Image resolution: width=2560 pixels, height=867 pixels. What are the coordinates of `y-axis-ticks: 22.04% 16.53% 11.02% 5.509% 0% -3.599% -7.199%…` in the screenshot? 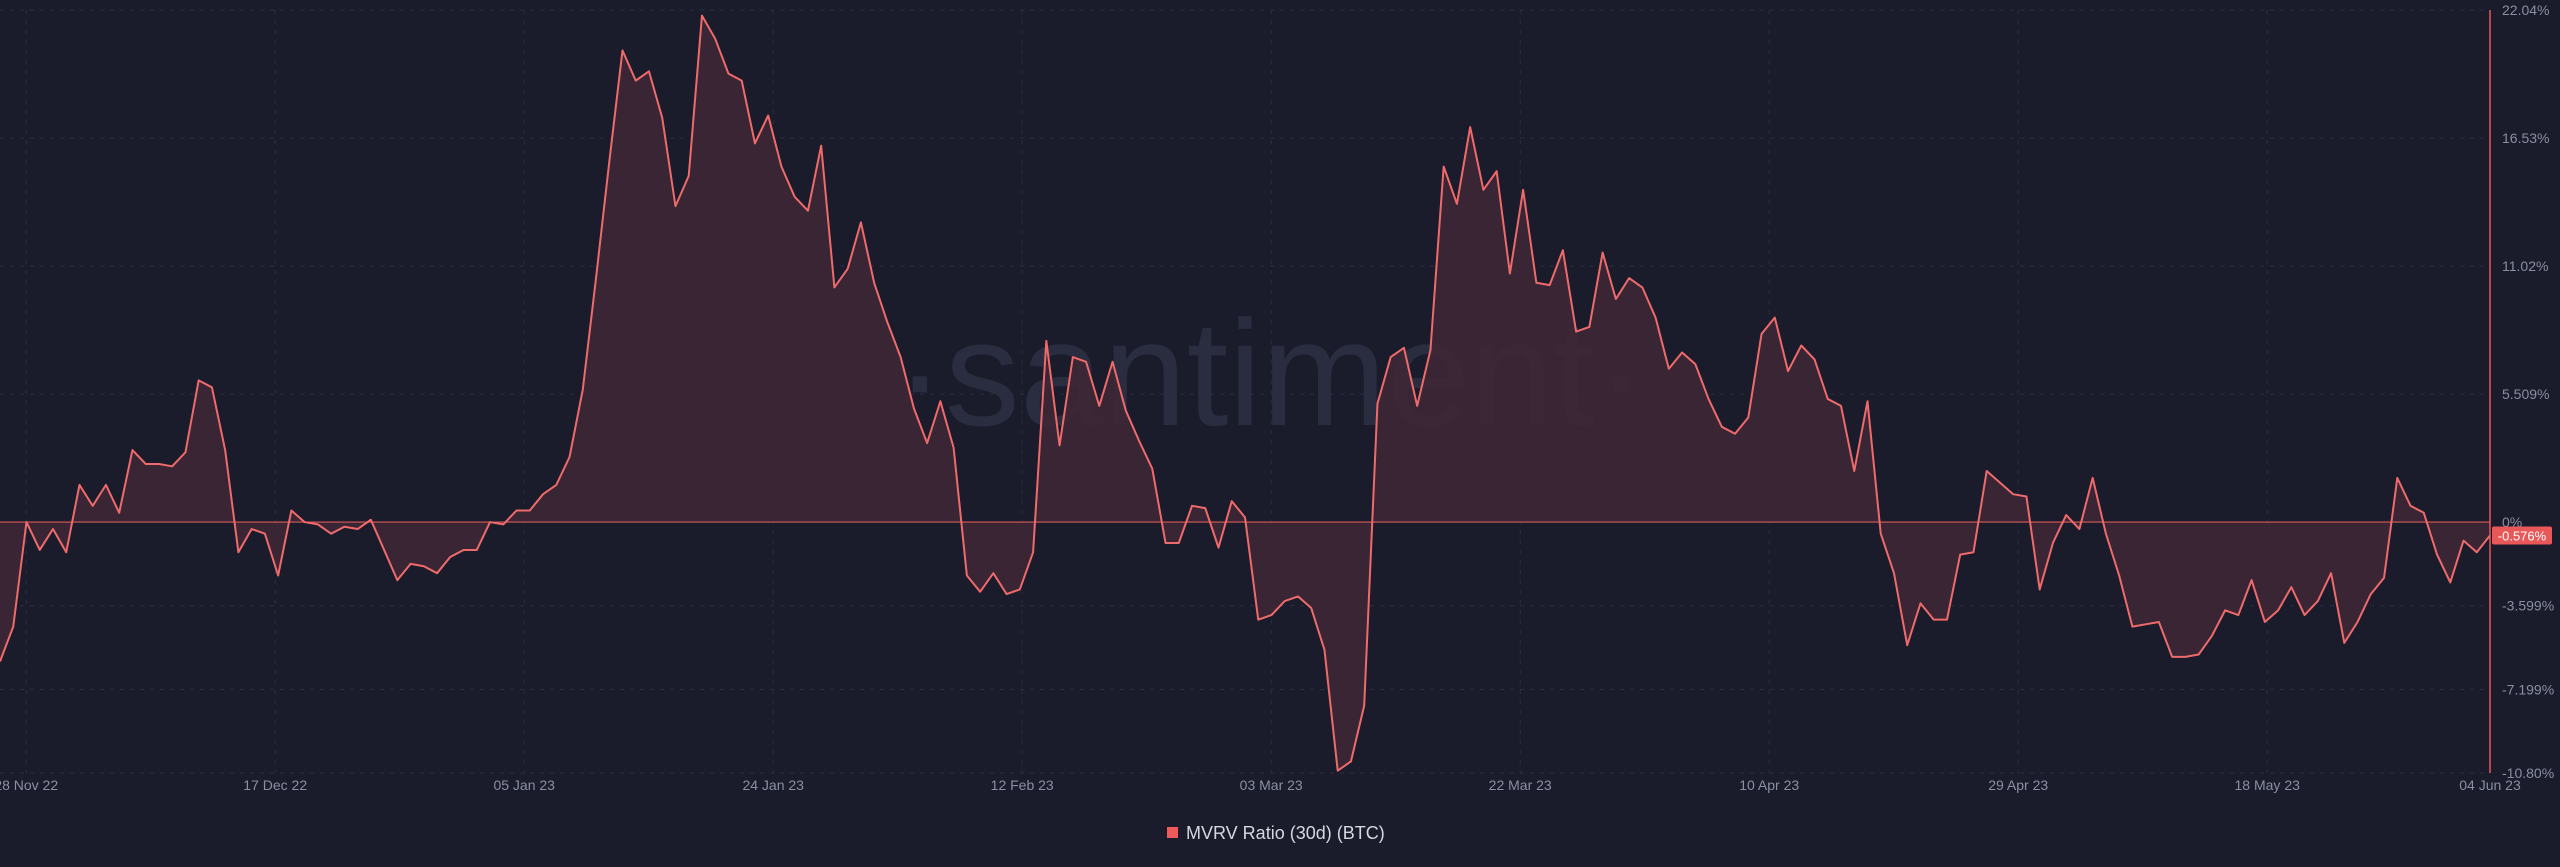 It's located at (2528, 391).